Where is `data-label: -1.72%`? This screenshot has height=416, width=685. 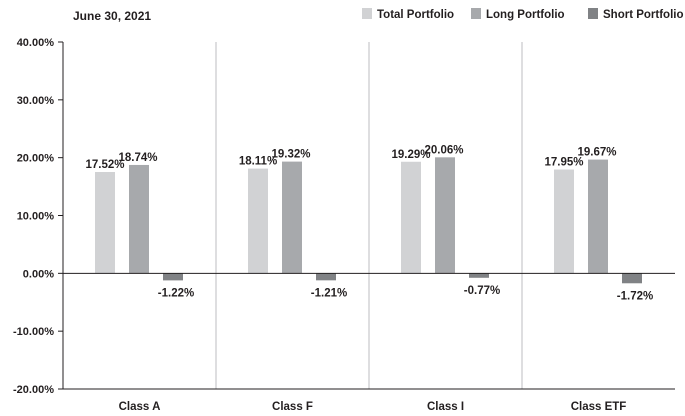
data-label: -1.72% is located at coordinates (635, 296).